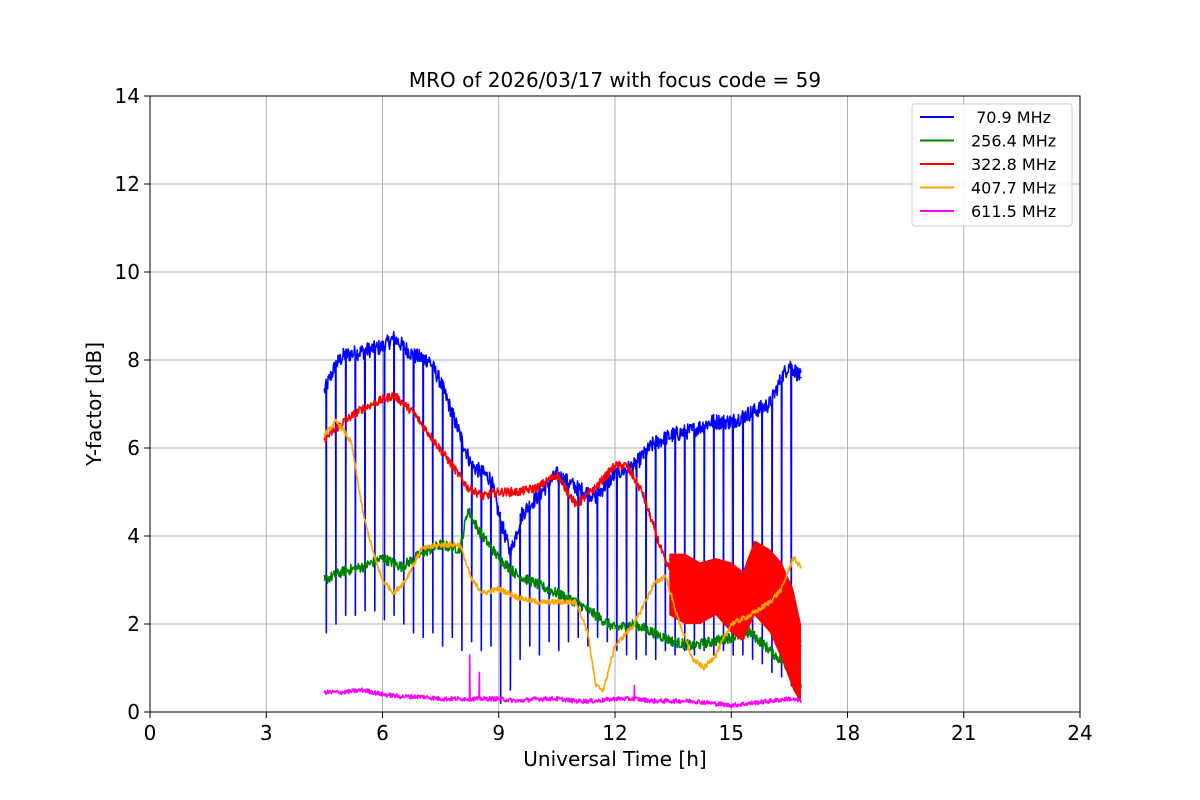  Describe the element at coordinates (731, 733) in the screenshot. I see `x-tick-label: 15` at that location.